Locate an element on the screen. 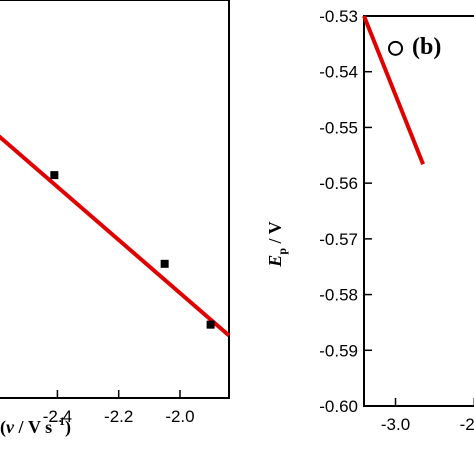  panel-a-x-tick-label: -2.0 is located at coordinates (179, 416).